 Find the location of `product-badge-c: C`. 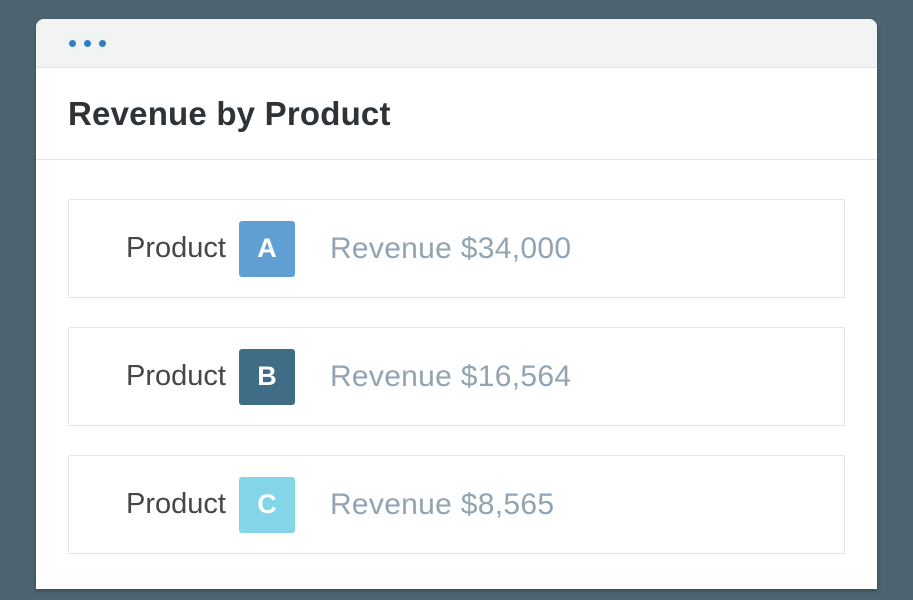

product-badge-c: C is located at coordinates (266, 504).